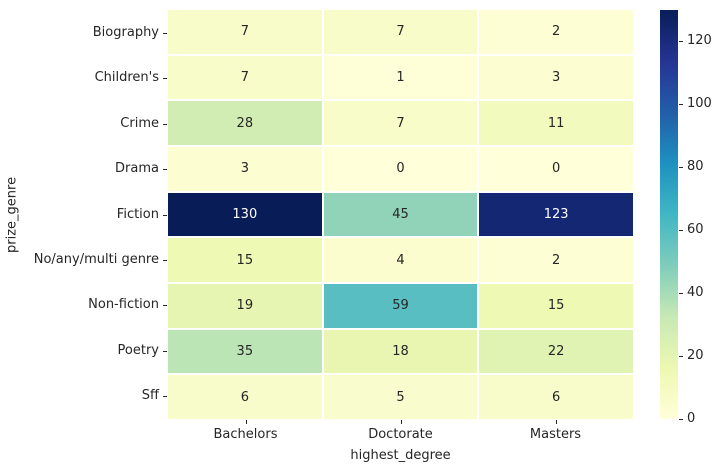 This screenshot has width=726, height=470. What do you see at coordinates (245, 351) in the screenshot?
I see `heatmap-cell: 35` at bounding box center [245, 351].